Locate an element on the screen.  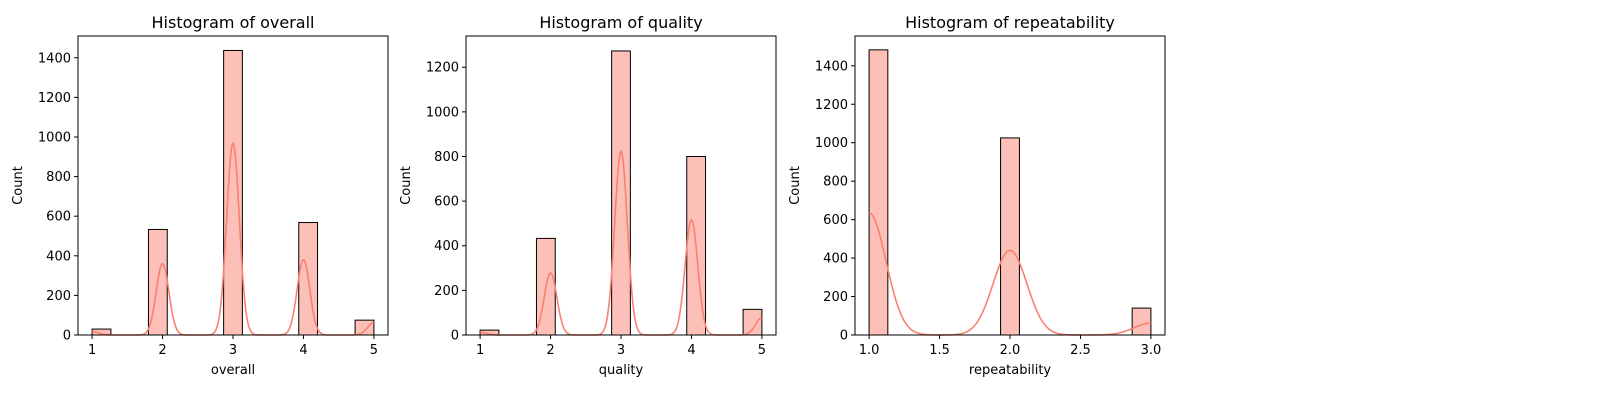
x-axis-label: quality is located at coordinates (621, 370).